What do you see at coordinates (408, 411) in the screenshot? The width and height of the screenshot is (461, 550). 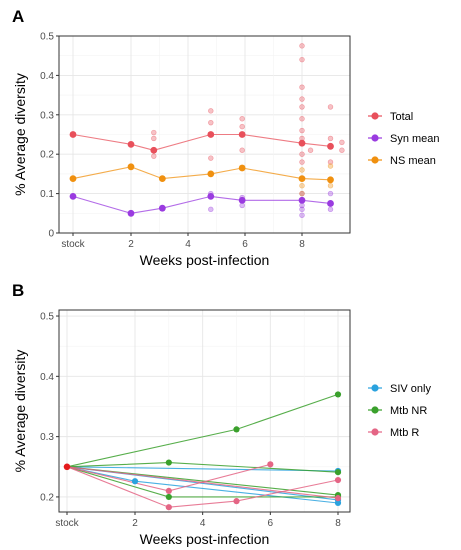 I see `legend-label-mtb-nr: Mtb NR` at bounding box center [408, 411].